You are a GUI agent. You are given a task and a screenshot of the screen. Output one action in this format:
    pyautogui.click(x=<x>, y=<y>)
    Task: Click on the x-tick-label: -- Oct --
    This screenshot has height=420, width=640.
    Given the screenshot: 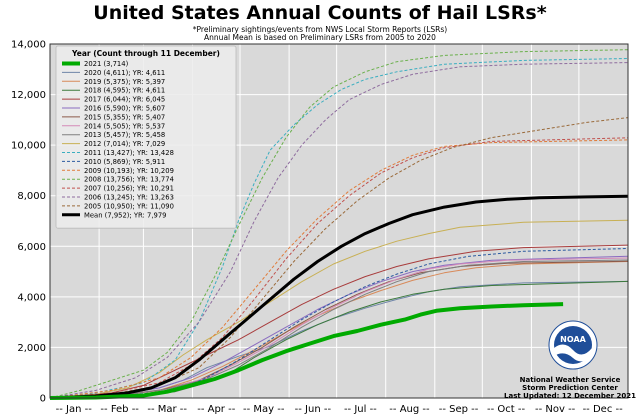 What is the action you would take?
    pyautogui.click(x=506, y=409)
    